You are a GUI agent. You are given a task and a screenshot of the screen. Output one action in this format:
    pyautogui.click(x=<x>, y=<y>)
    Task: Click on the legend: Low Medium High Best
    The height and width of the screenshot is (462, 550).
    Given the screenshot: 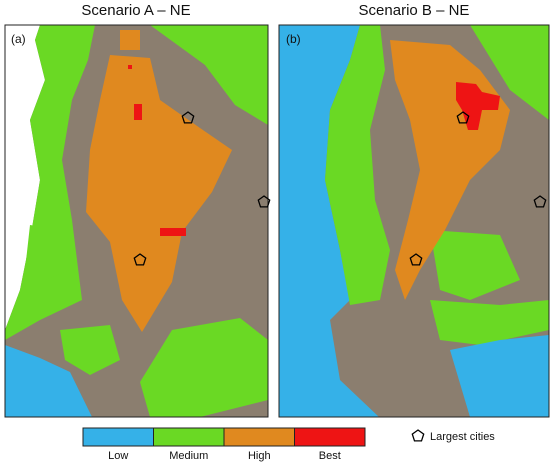 What is the action you would take?
    pyautogui.click(x=224, y=444)
    